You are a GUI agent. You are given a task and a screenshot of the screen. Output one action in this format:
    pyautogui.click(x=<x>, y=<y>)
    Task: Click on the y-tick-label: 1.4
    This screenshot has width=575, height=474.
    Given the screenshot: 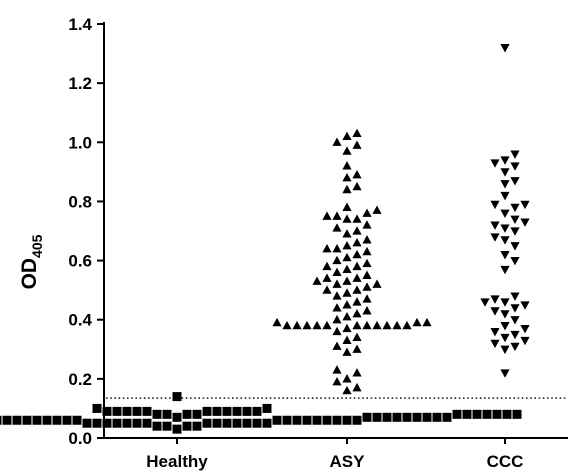 What is the action you would take?
    pyautogui.click(x=80, y=24)
    